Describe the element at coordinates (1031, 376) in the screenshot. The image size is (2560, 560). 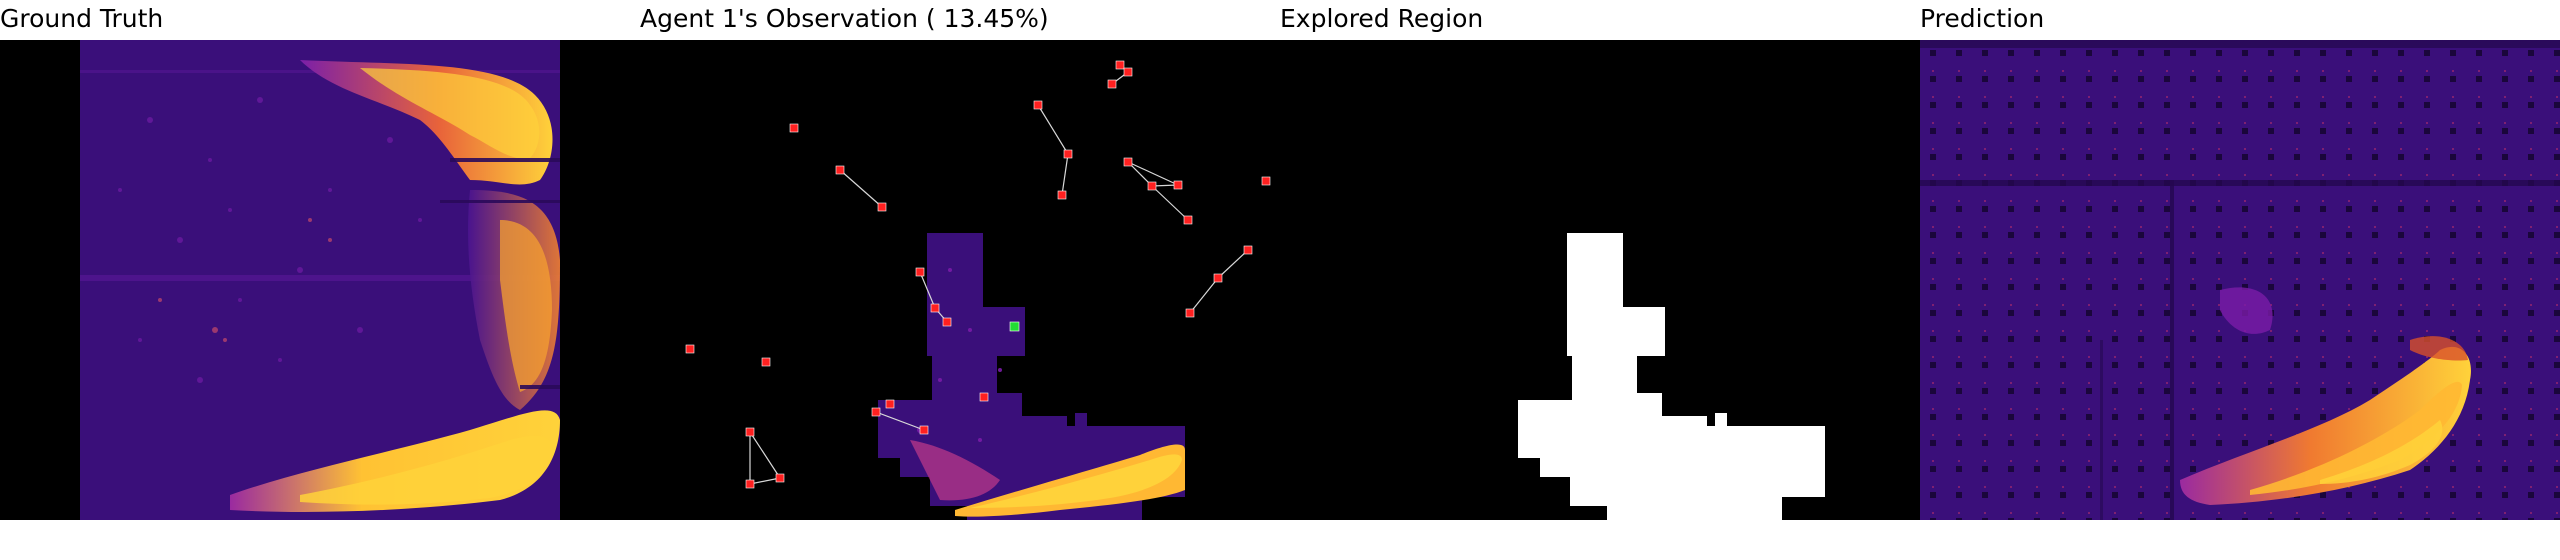
I see `observed-region` at that location.